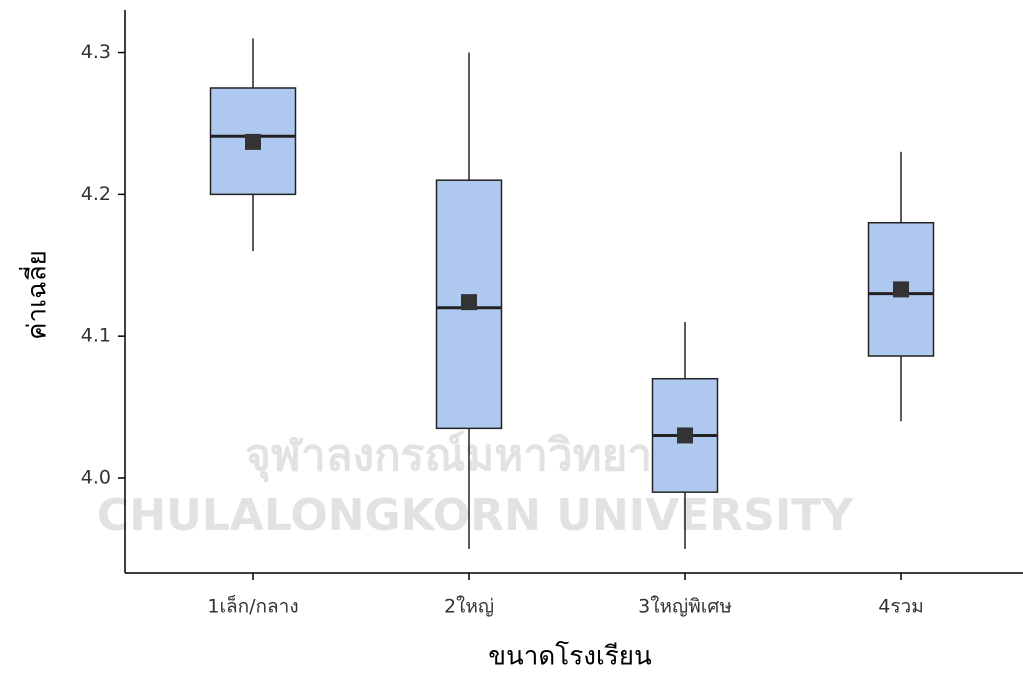 This screenshot has width=1023, height=673. Describe the element at coordinates (96, 52) in the screenshot. I see `y-tick-label: 4.3` at that location.